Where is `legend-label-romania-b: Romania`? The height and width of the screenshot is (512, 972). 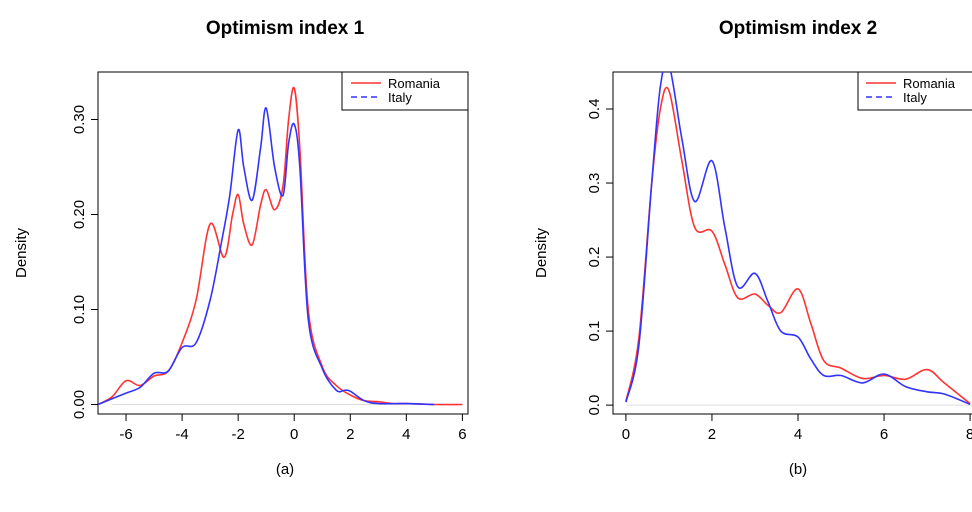
legend-label-romania-b: Romania is located at coordinates (929, 83).